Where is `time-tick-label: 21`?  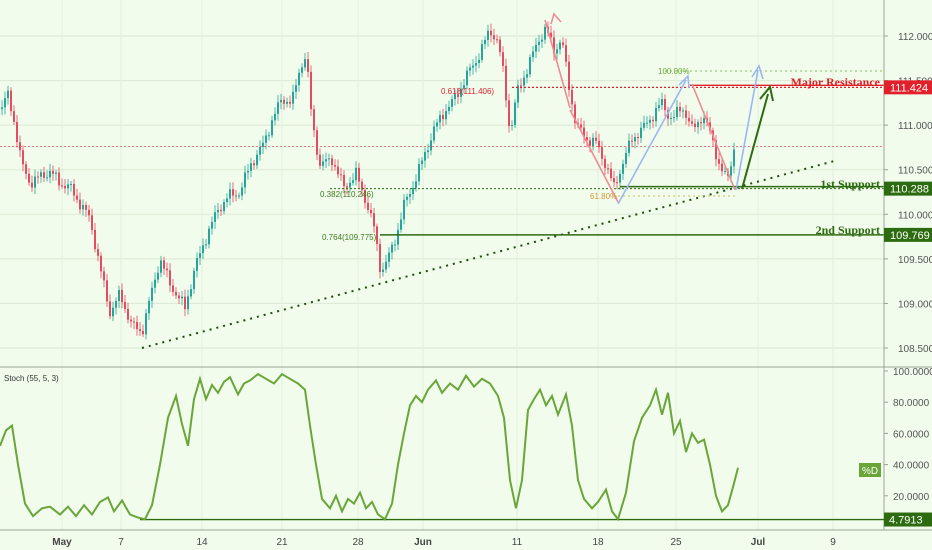 time-tick-label: 21 is located at coordinates (282, 542).